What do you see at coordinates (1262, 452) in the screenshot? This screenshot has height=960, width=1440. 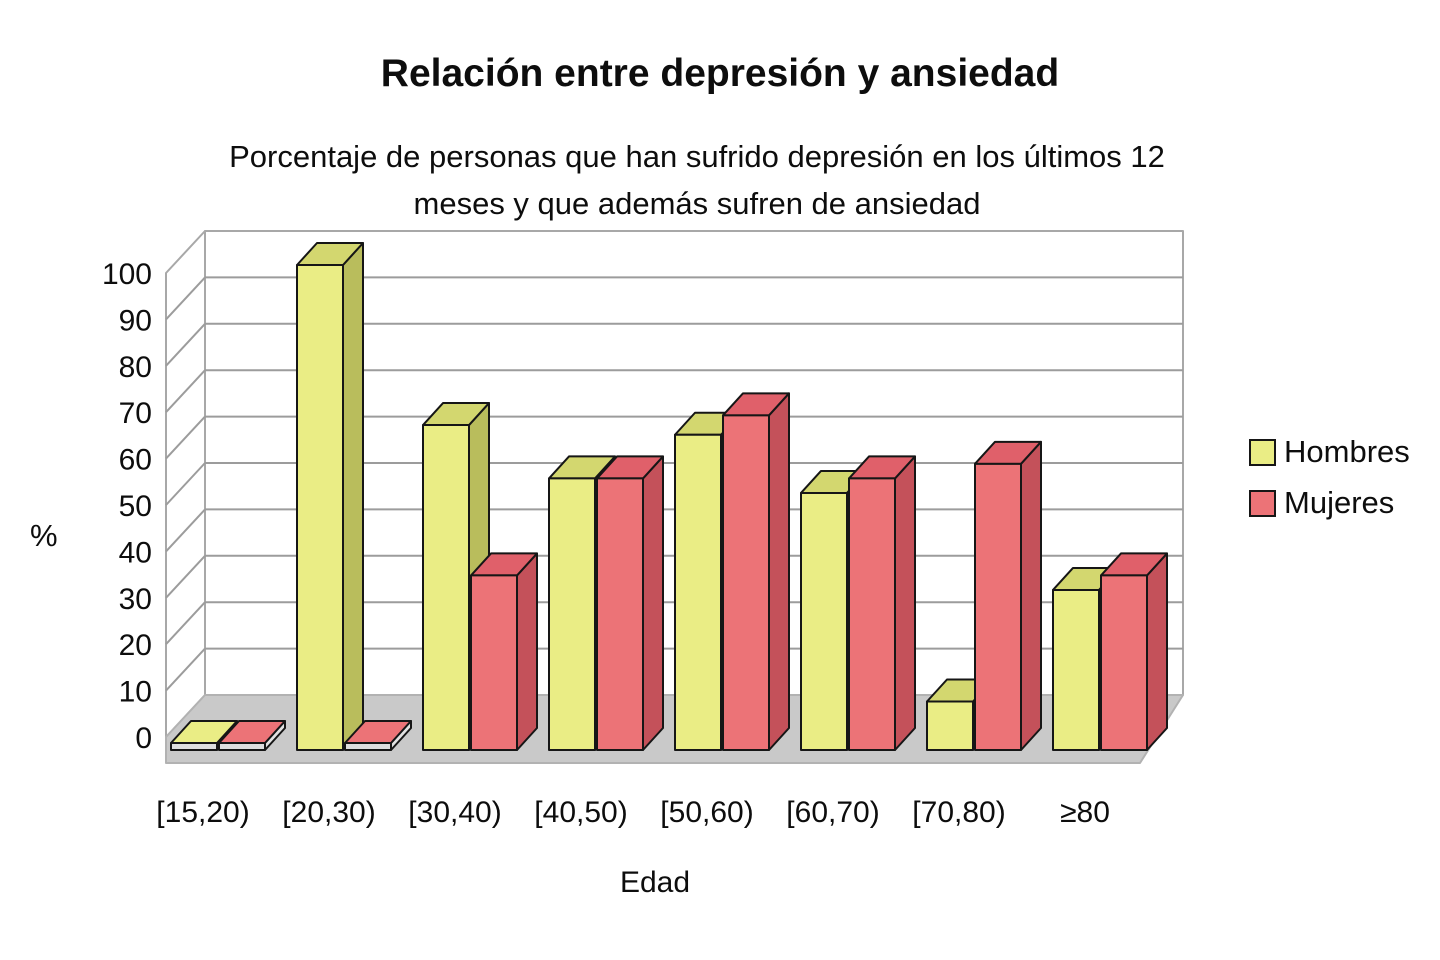 I see `legend-swatch-hombres` at bounding box center [1262, 452].